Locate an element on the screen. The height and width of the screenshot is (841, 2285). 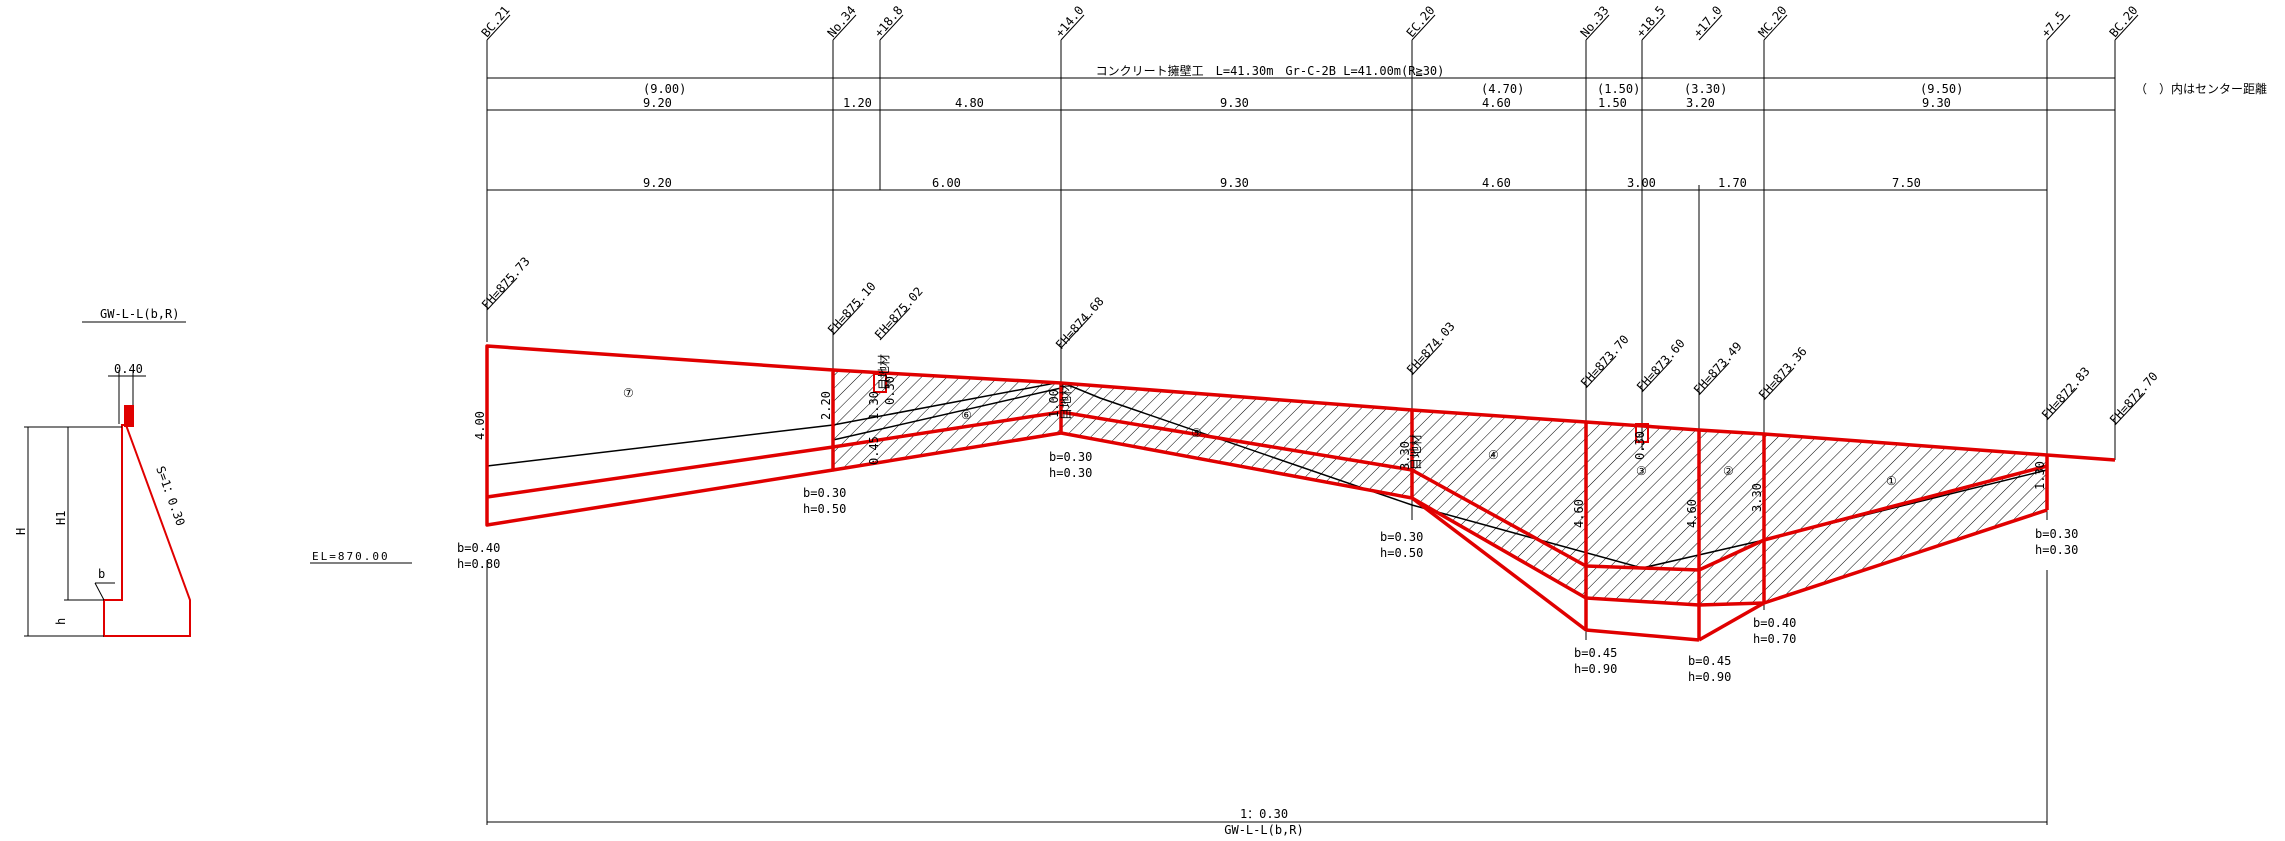
wall-numbers: ⑦ ⑥ ⑤ ④ ③ ② ① is located at coordinates (1260, 437).